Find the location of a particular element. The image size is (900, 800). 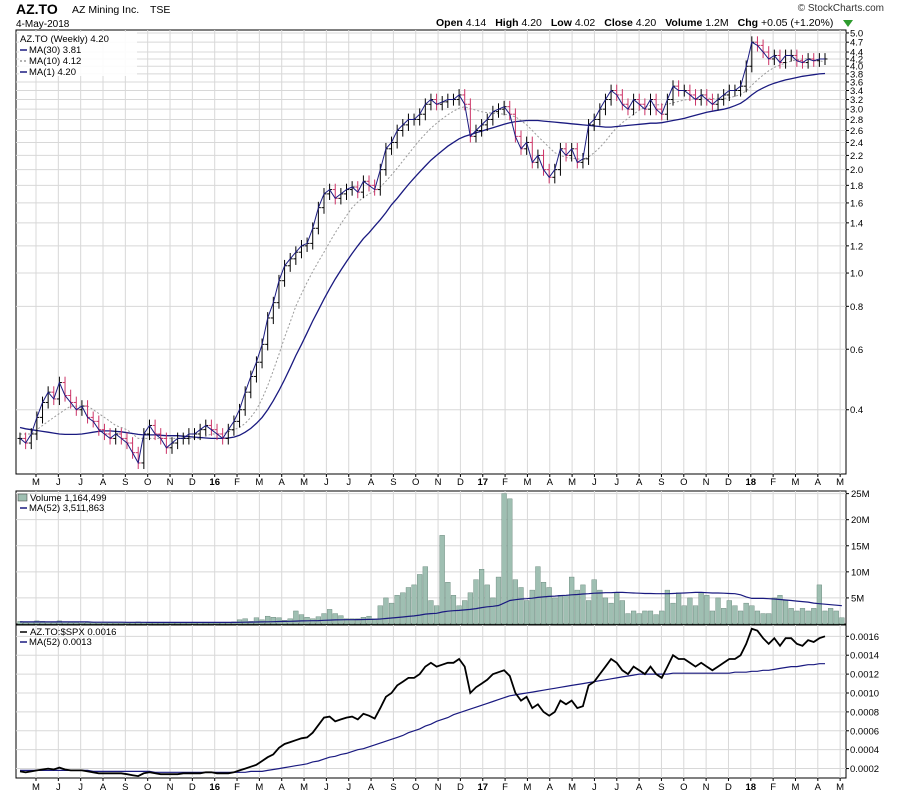

quote-label: Volume is located at coordinates (685, 23).